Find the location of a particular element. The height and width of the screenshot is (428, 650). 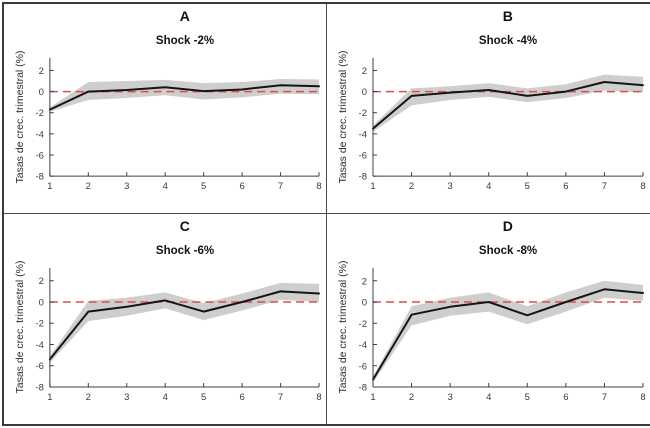

panel-b-letter: B is located at coordinates (508, 16).